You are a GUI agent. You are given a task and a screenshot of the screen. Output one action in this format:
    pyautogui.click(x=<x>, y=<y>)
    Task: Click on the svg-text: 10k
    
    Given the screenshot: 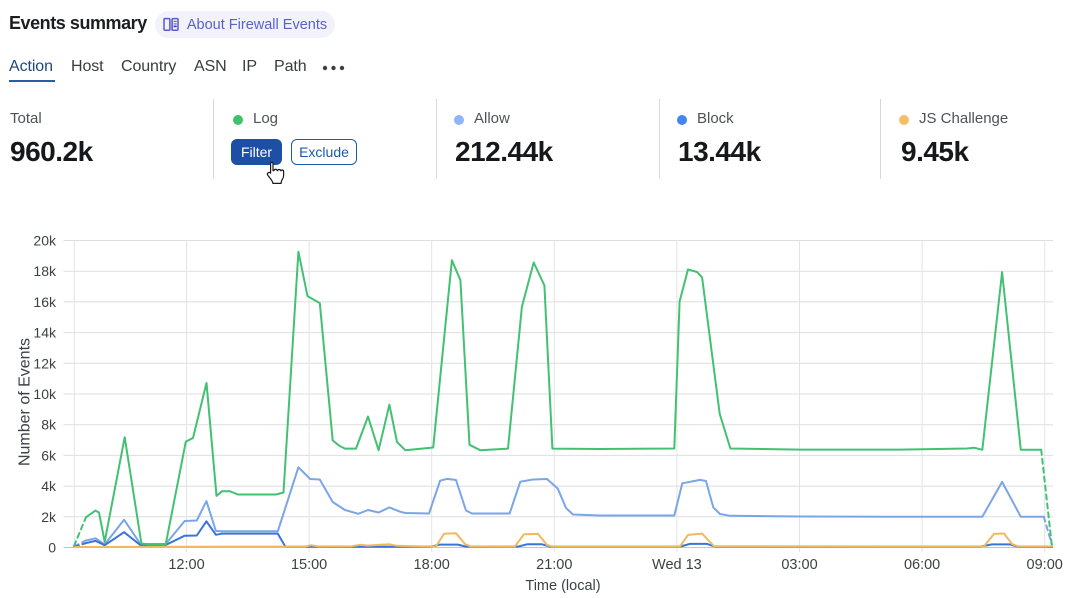 What is the action you would take?
    pyautogui.click(x=45, y=394)
    